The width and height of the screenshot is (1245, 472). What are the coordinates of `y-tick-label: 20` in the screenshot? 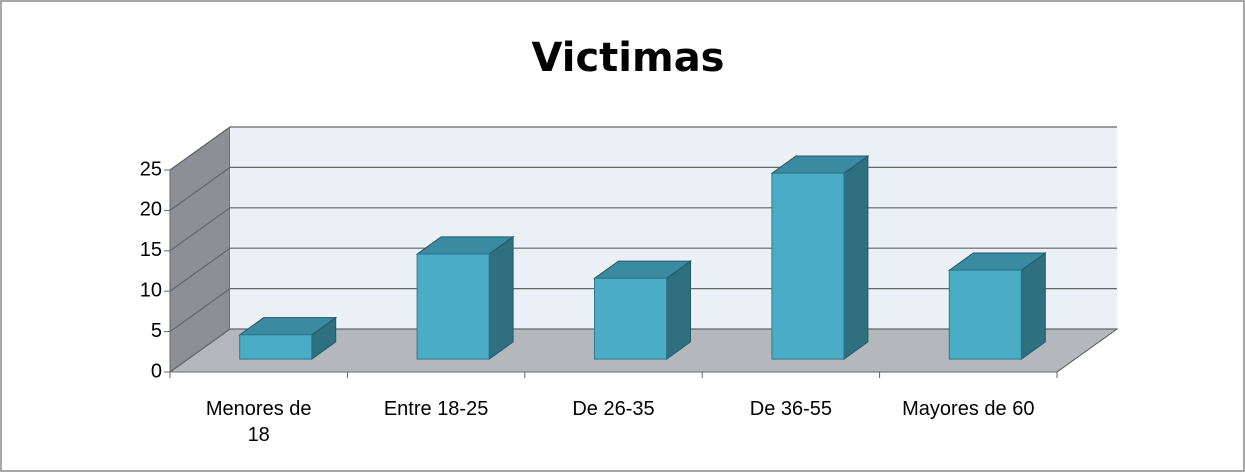 It's located at (151, 210).